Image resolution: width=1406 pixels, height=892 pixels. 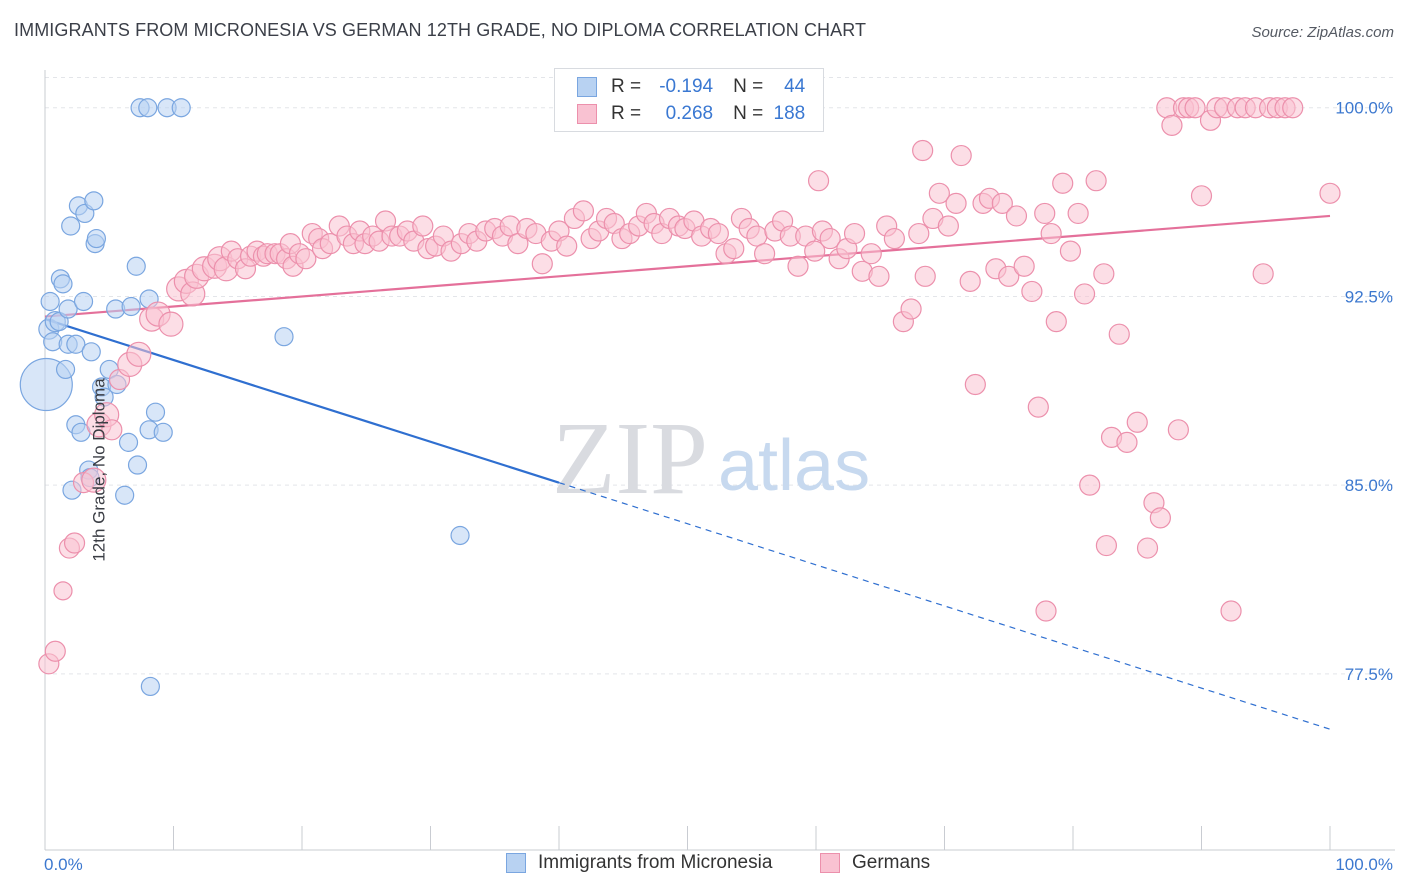 I want to click on series-legend: Immigrants from Micronesia Germans, so click(x=703, y=865).